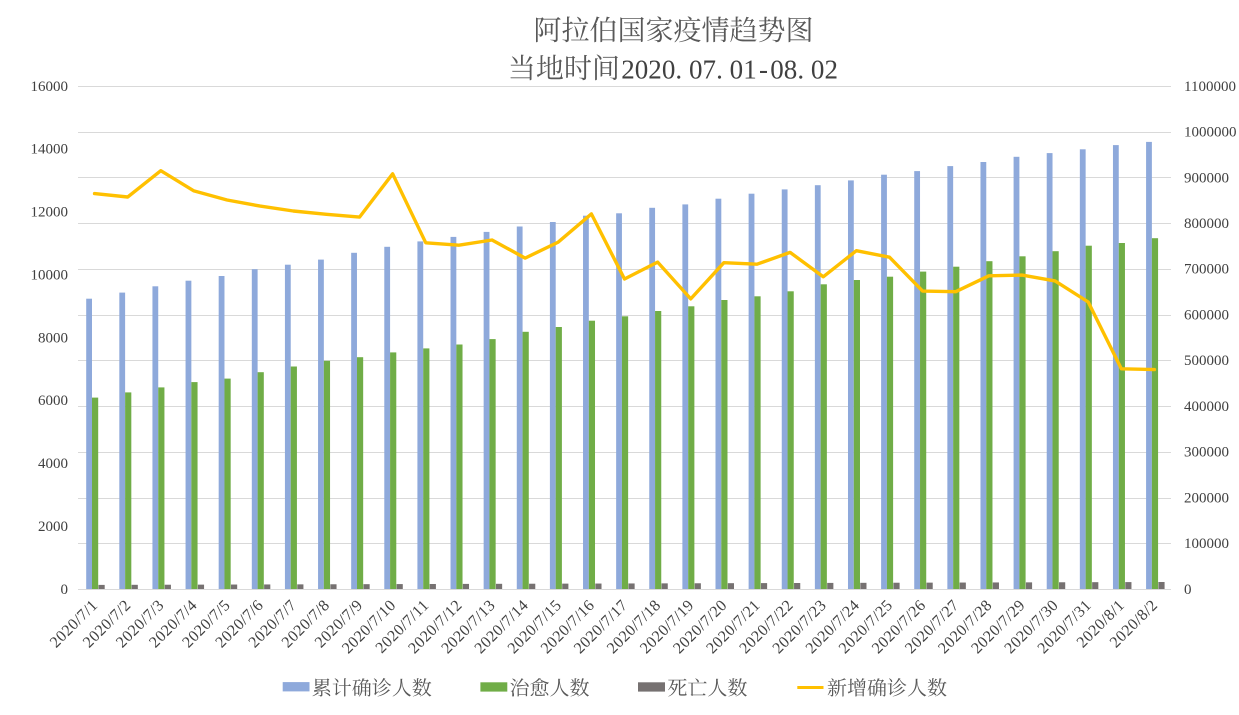 This screenshot has width=1239, height=715. Describe the element at coordinates (1206, 270) in the screenshot. I see `svg-text: 700000` at that location.